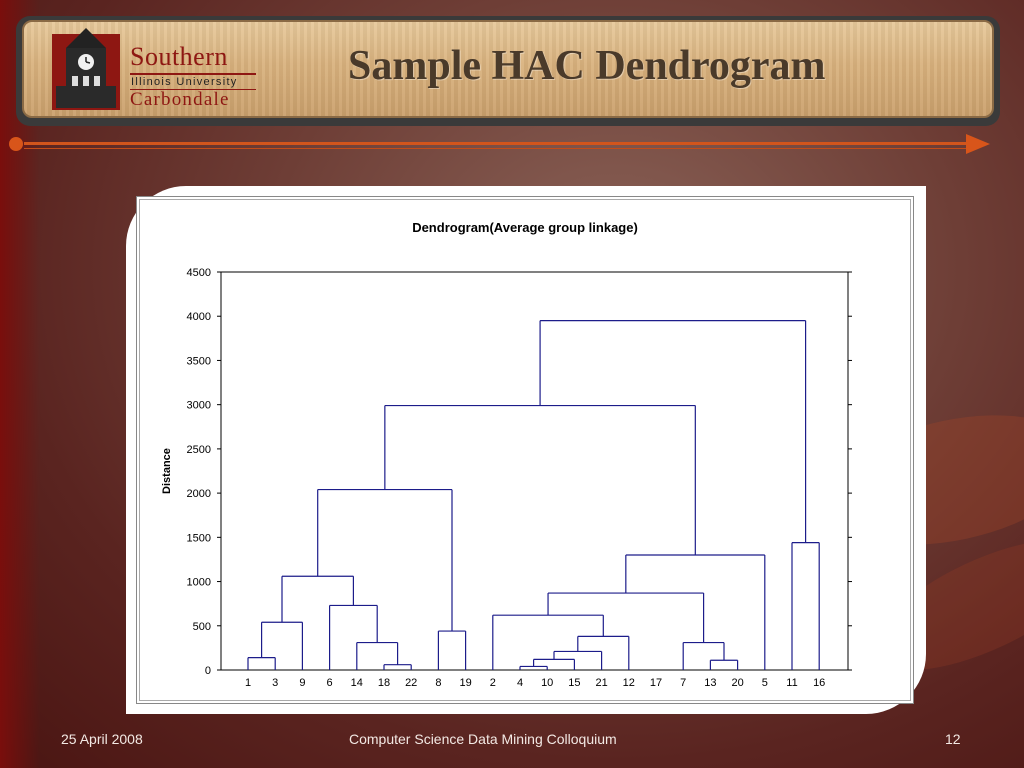 The width and height of the screenshot is (1024, 768). What do you see at coordinates (498, 143) in the screenshot?
I see `arrow-divider` at bounding box center [498, 143].